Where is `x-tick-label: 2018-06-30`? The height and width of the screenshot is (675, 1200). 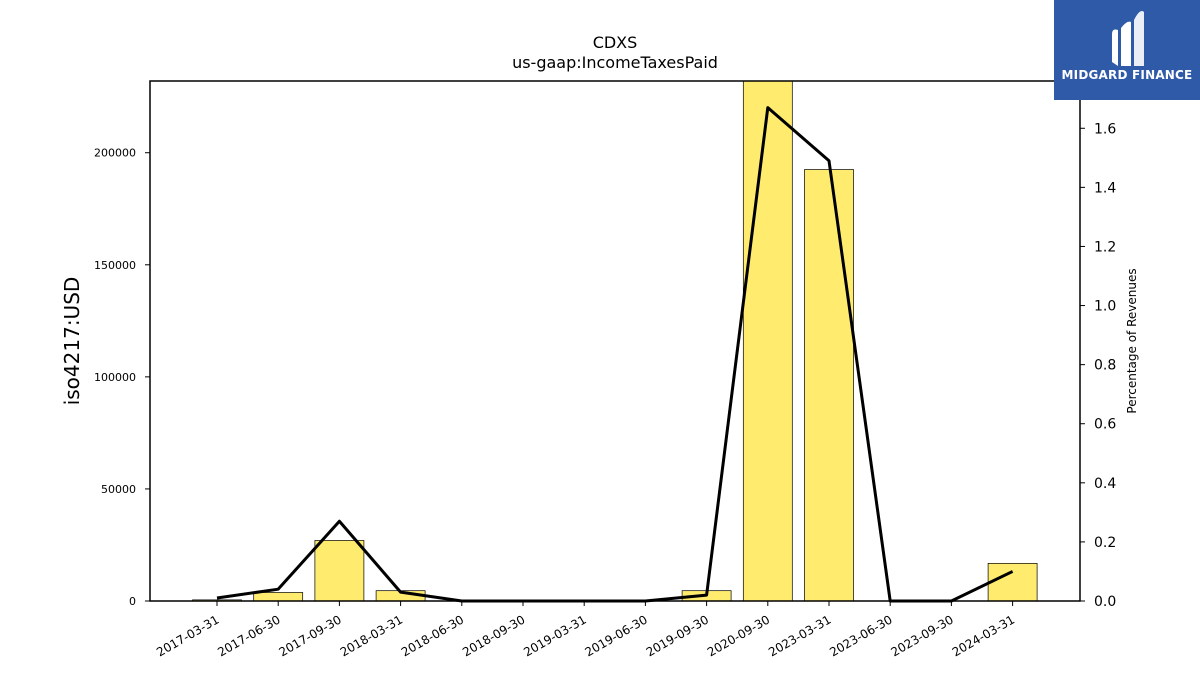
x-tick-label: 2018-06-30 is located at coordinates (432, 635).